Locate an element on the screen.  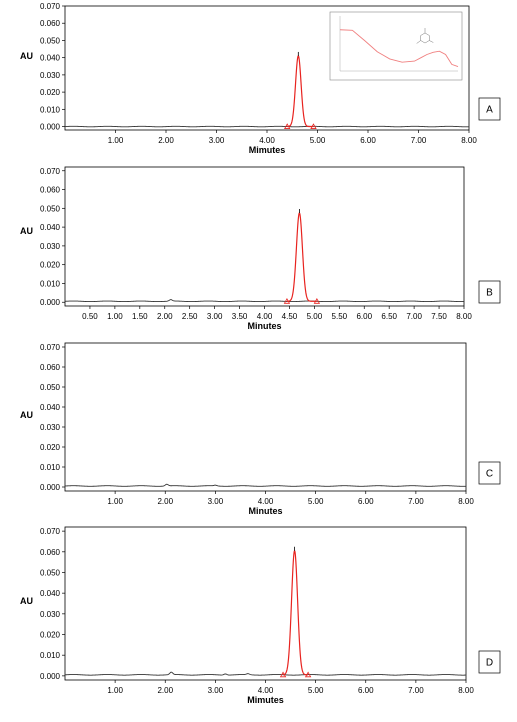
inset-spectrum-line is located at coordinates (399, 48).